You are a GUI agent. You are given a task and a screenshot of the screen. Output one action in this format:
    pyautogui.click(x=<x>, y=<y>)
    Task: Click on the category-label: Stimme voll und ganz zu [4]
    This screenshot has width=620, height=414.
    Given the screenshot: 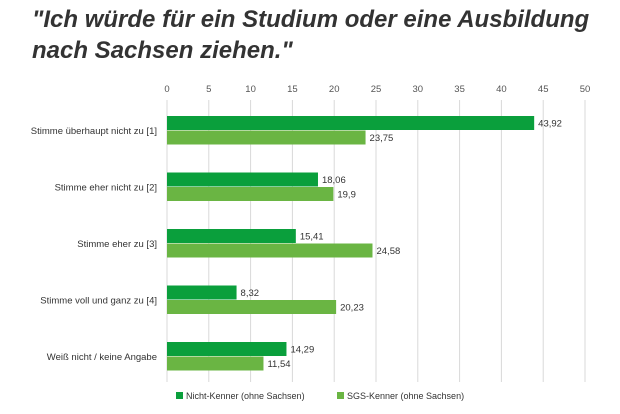 What is the action you would take?
    pyautogui.click(x=98, y=300)
    